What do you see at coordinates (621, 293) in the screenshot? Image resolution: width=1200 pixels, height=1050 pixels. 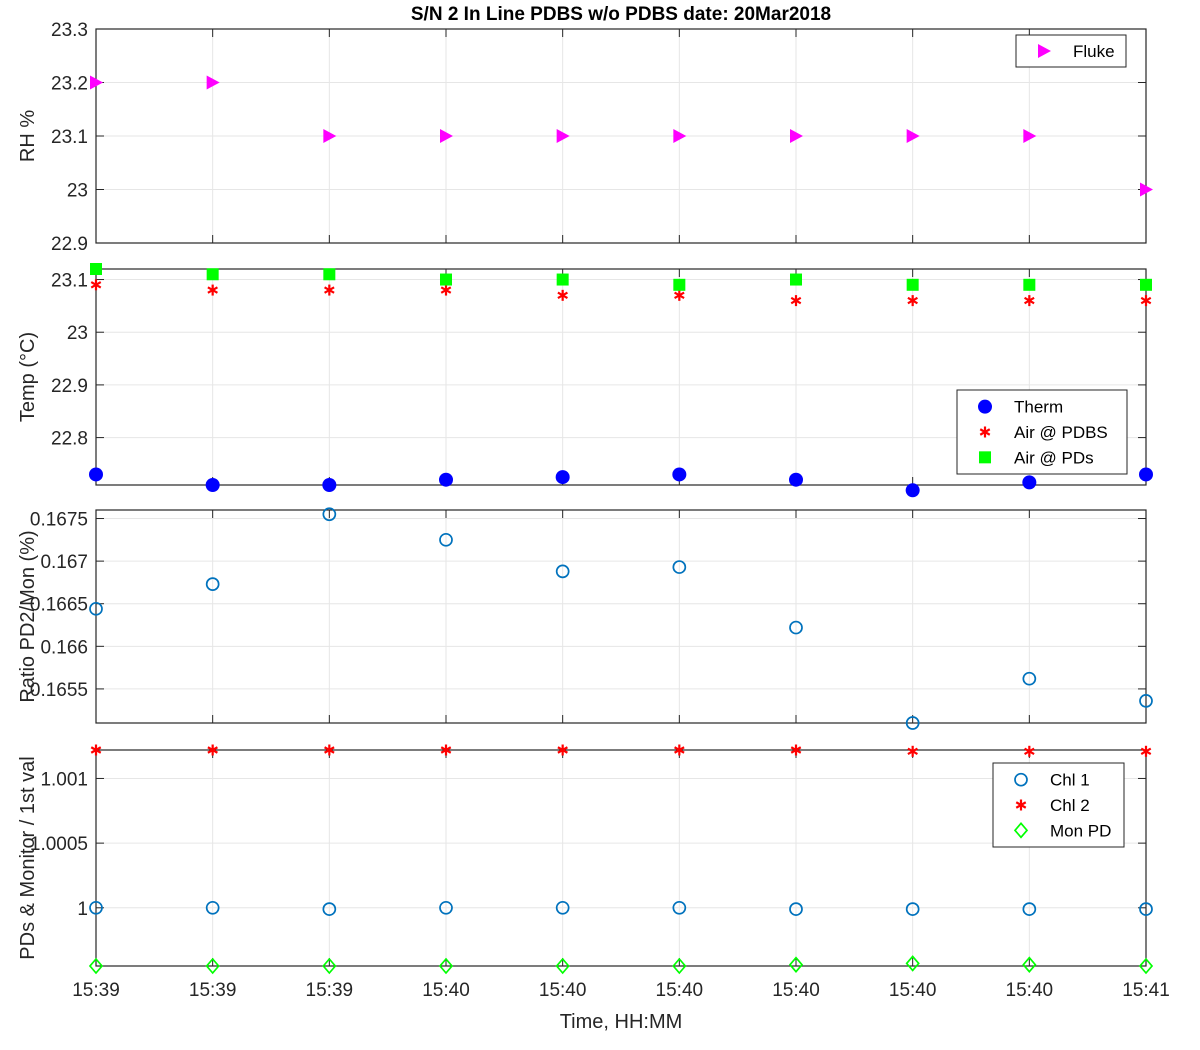 I see `series-air-pdbs` at bounding box center [621, 293].